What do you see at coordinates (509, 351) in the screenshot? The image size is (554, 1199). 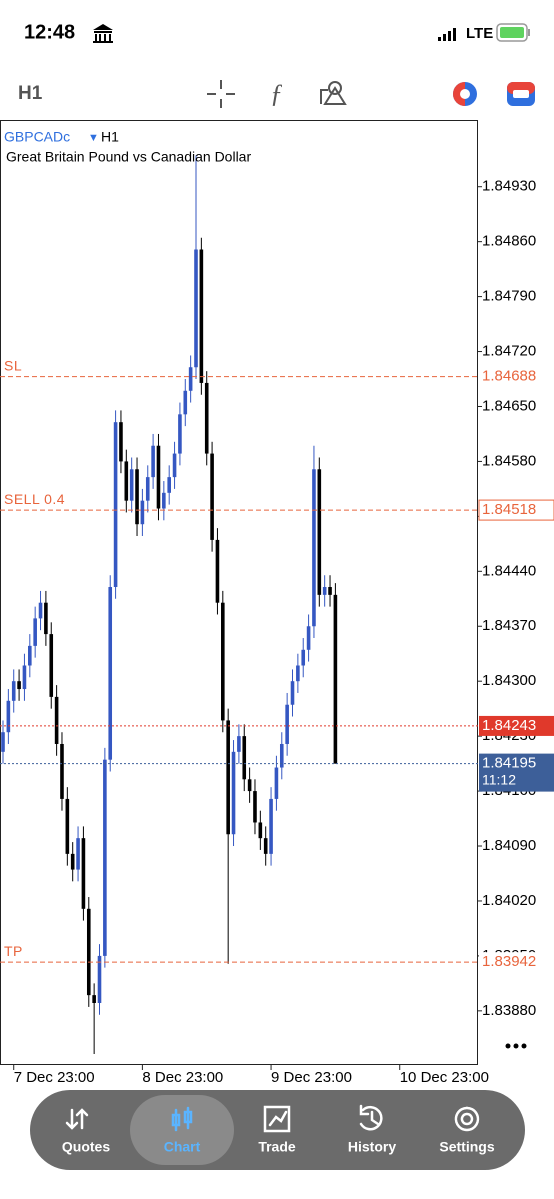 I see `y-tick-label: 1.84720` at bounding box center [509, 351].